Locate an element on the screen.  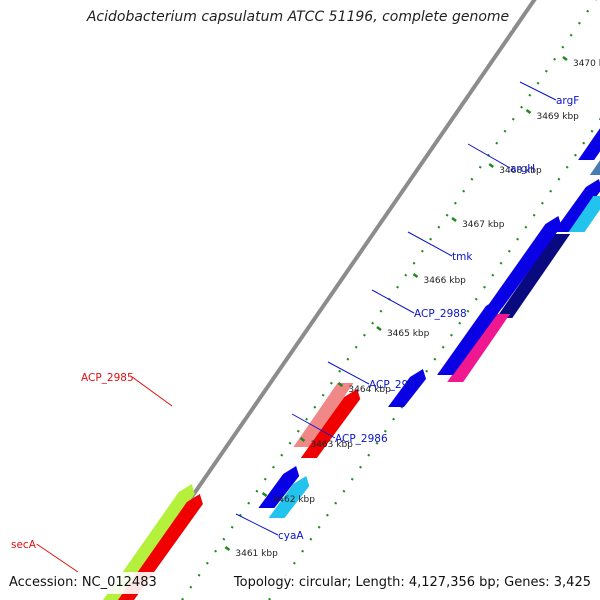
gene-label: secA is located at coordinates (24, 545).